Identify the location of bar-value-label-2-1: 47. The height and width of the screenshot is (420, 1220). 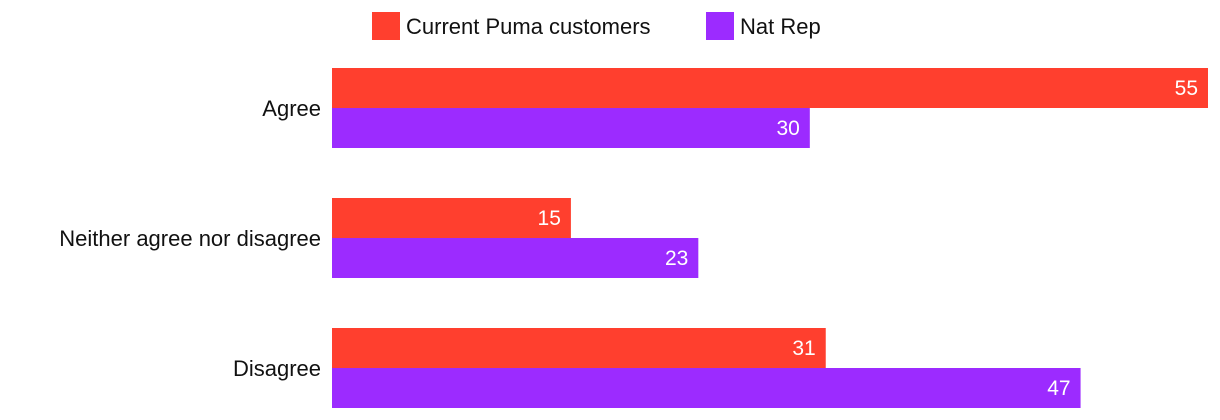
(1058, 388).